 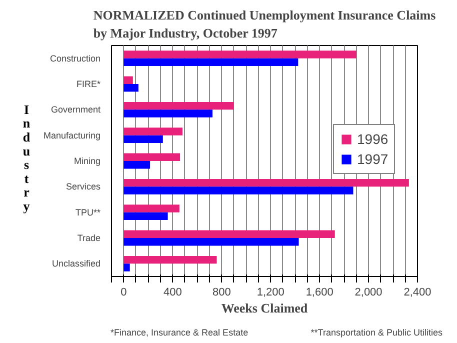 What do you see at coordinates (264, 24) in the screenshot?
I see `chart-title: NORMALIZED Continued Unemployment Insurance Claims by Major Industry, October 1997` at bounding box center [264, 24].